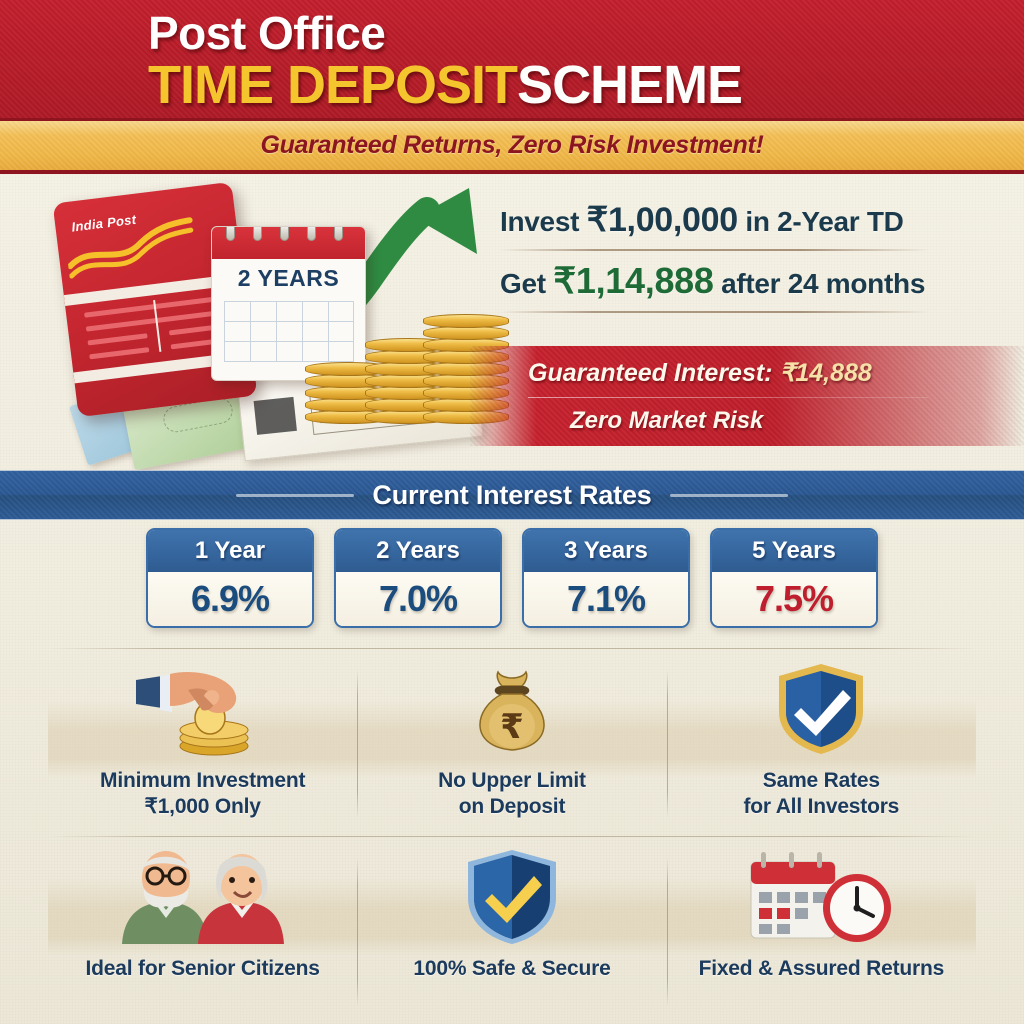 The height and width of the screenshot is (1024, 1024). What do you see at coordinates (289, 332) in the screenshot?
I see `calendar-grid` at bounding box center [289, 332].